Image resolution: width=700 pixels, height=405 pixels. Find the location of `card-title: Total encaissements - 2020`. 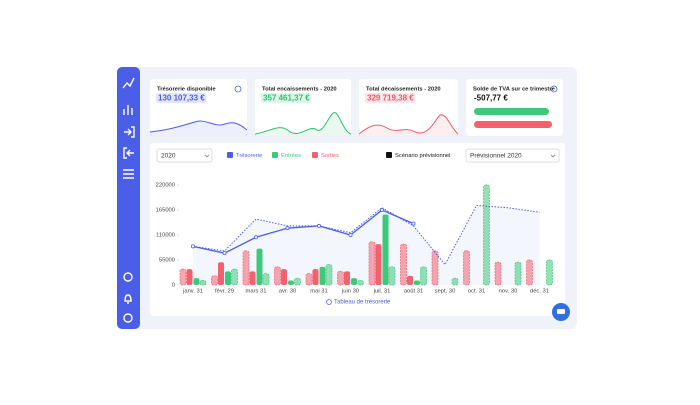

card-title: Total encaissements - 2020 is located at coordinates (299, 90).